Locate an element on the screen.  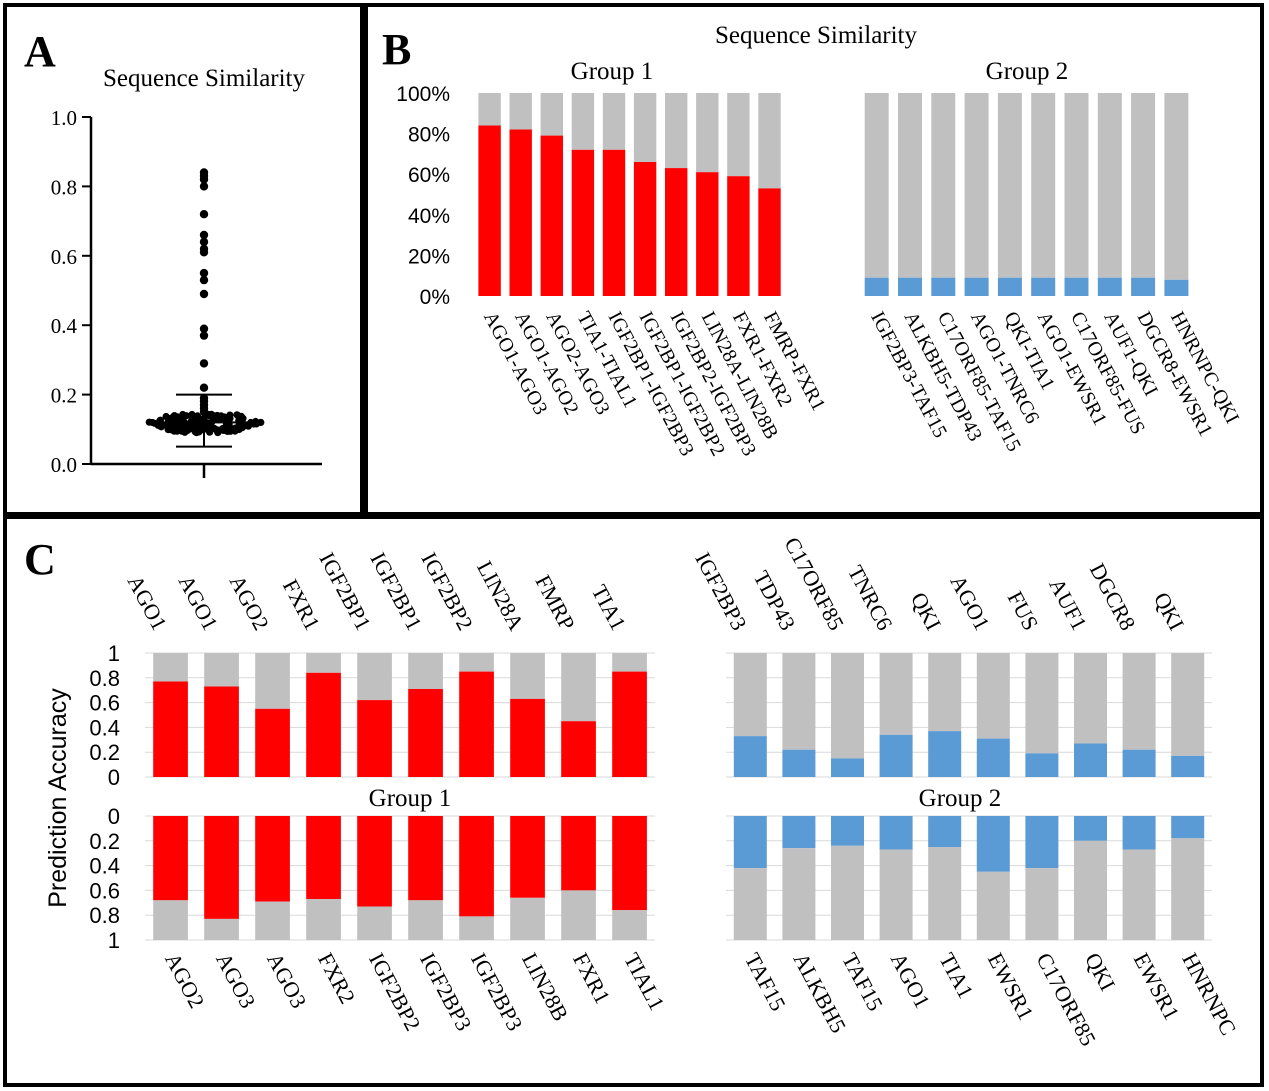
c-group1-bottom-category-label: AGO3 is located at coordinates (236, 981).